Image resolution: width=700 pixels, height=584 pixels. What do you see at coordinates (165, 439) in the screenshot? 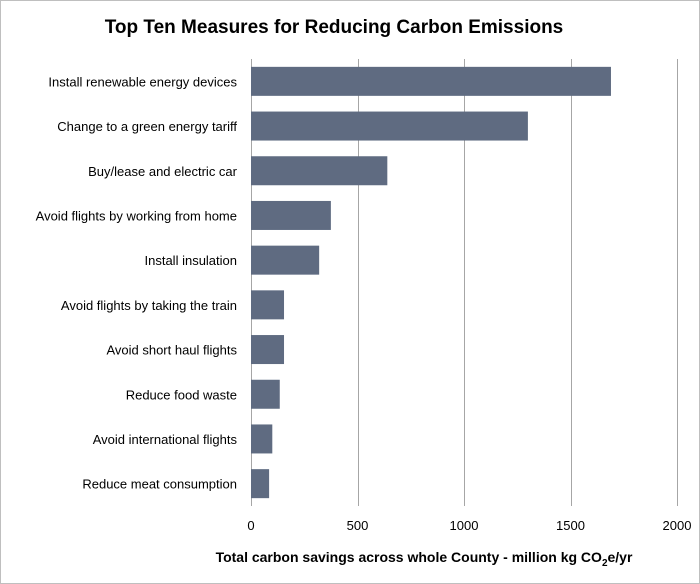
I see `category-label: Avoid international flights` at bounding box center [165, 439].